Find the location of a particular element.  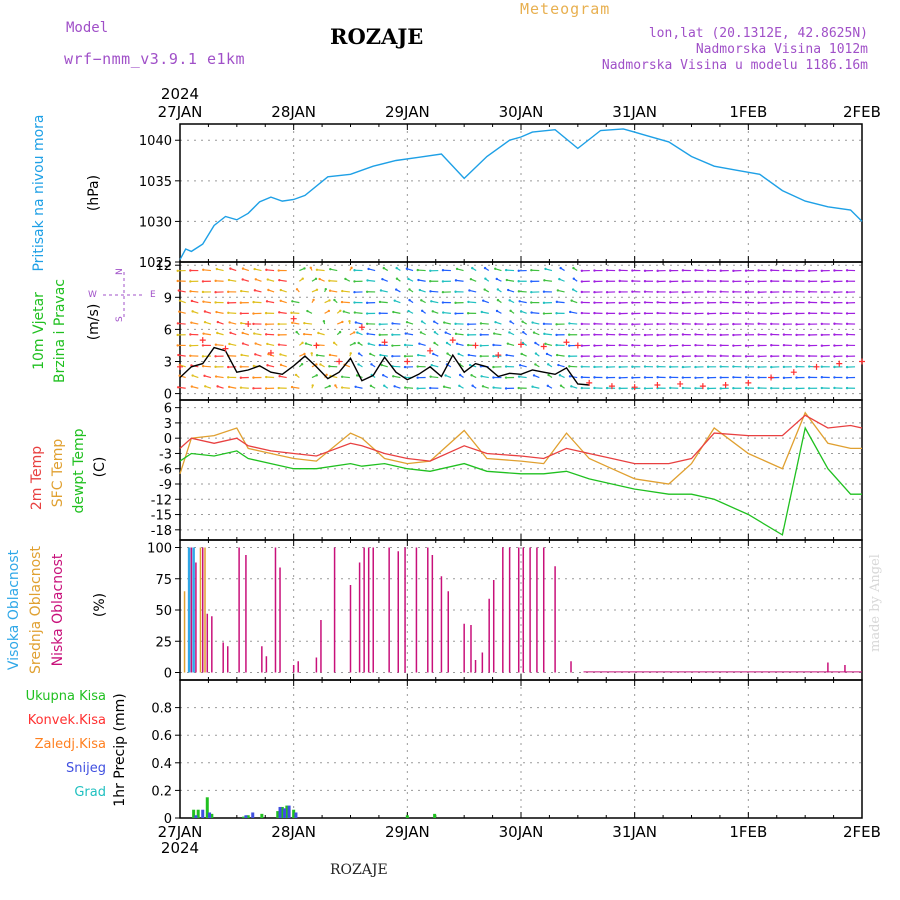

compass-s: S is located at coordinates (120, 319).